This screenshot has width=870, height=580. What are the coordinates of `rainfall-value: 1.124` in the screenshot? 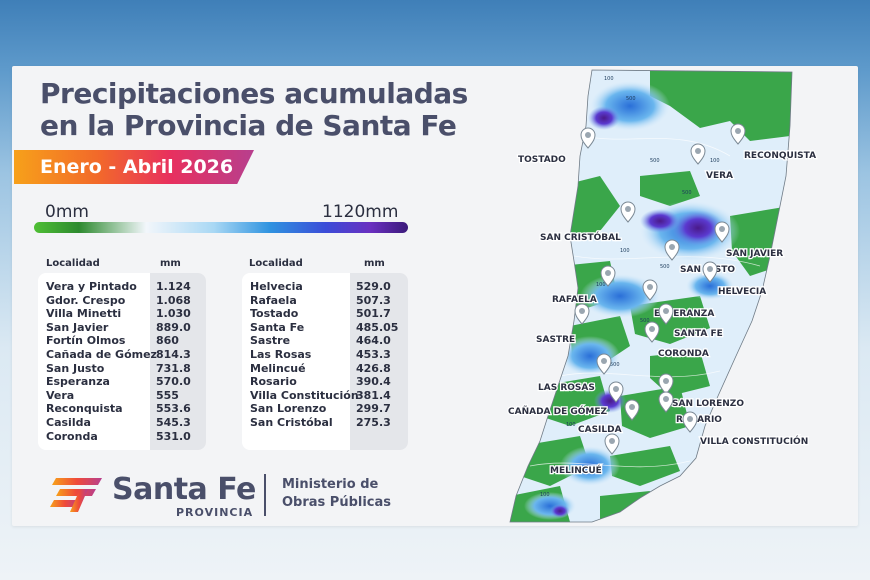 It's located at (173, 286).